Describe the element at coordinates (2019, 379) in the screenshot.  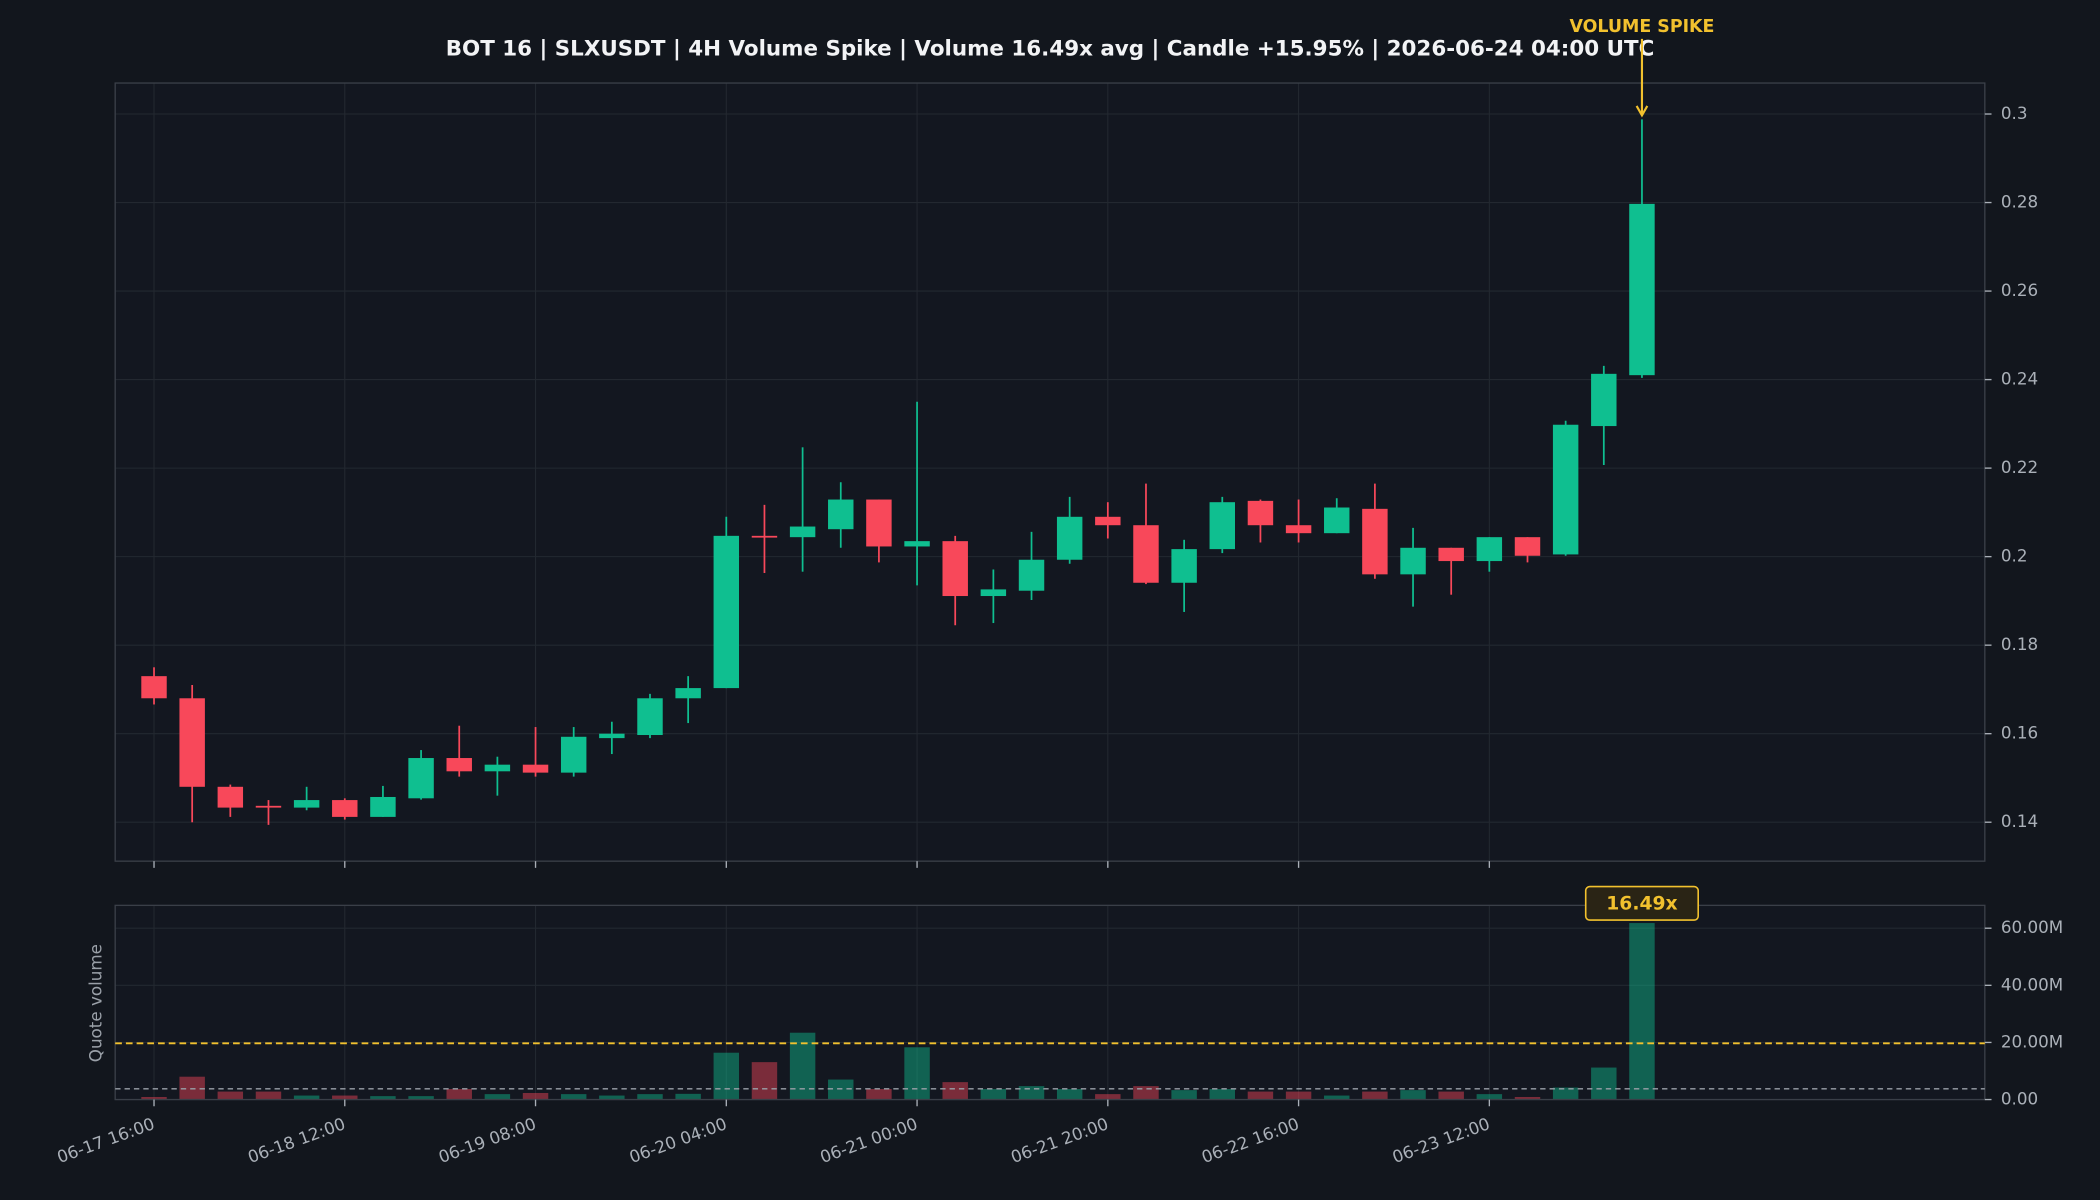
I see `y-tick-label: 0.24` at that location.